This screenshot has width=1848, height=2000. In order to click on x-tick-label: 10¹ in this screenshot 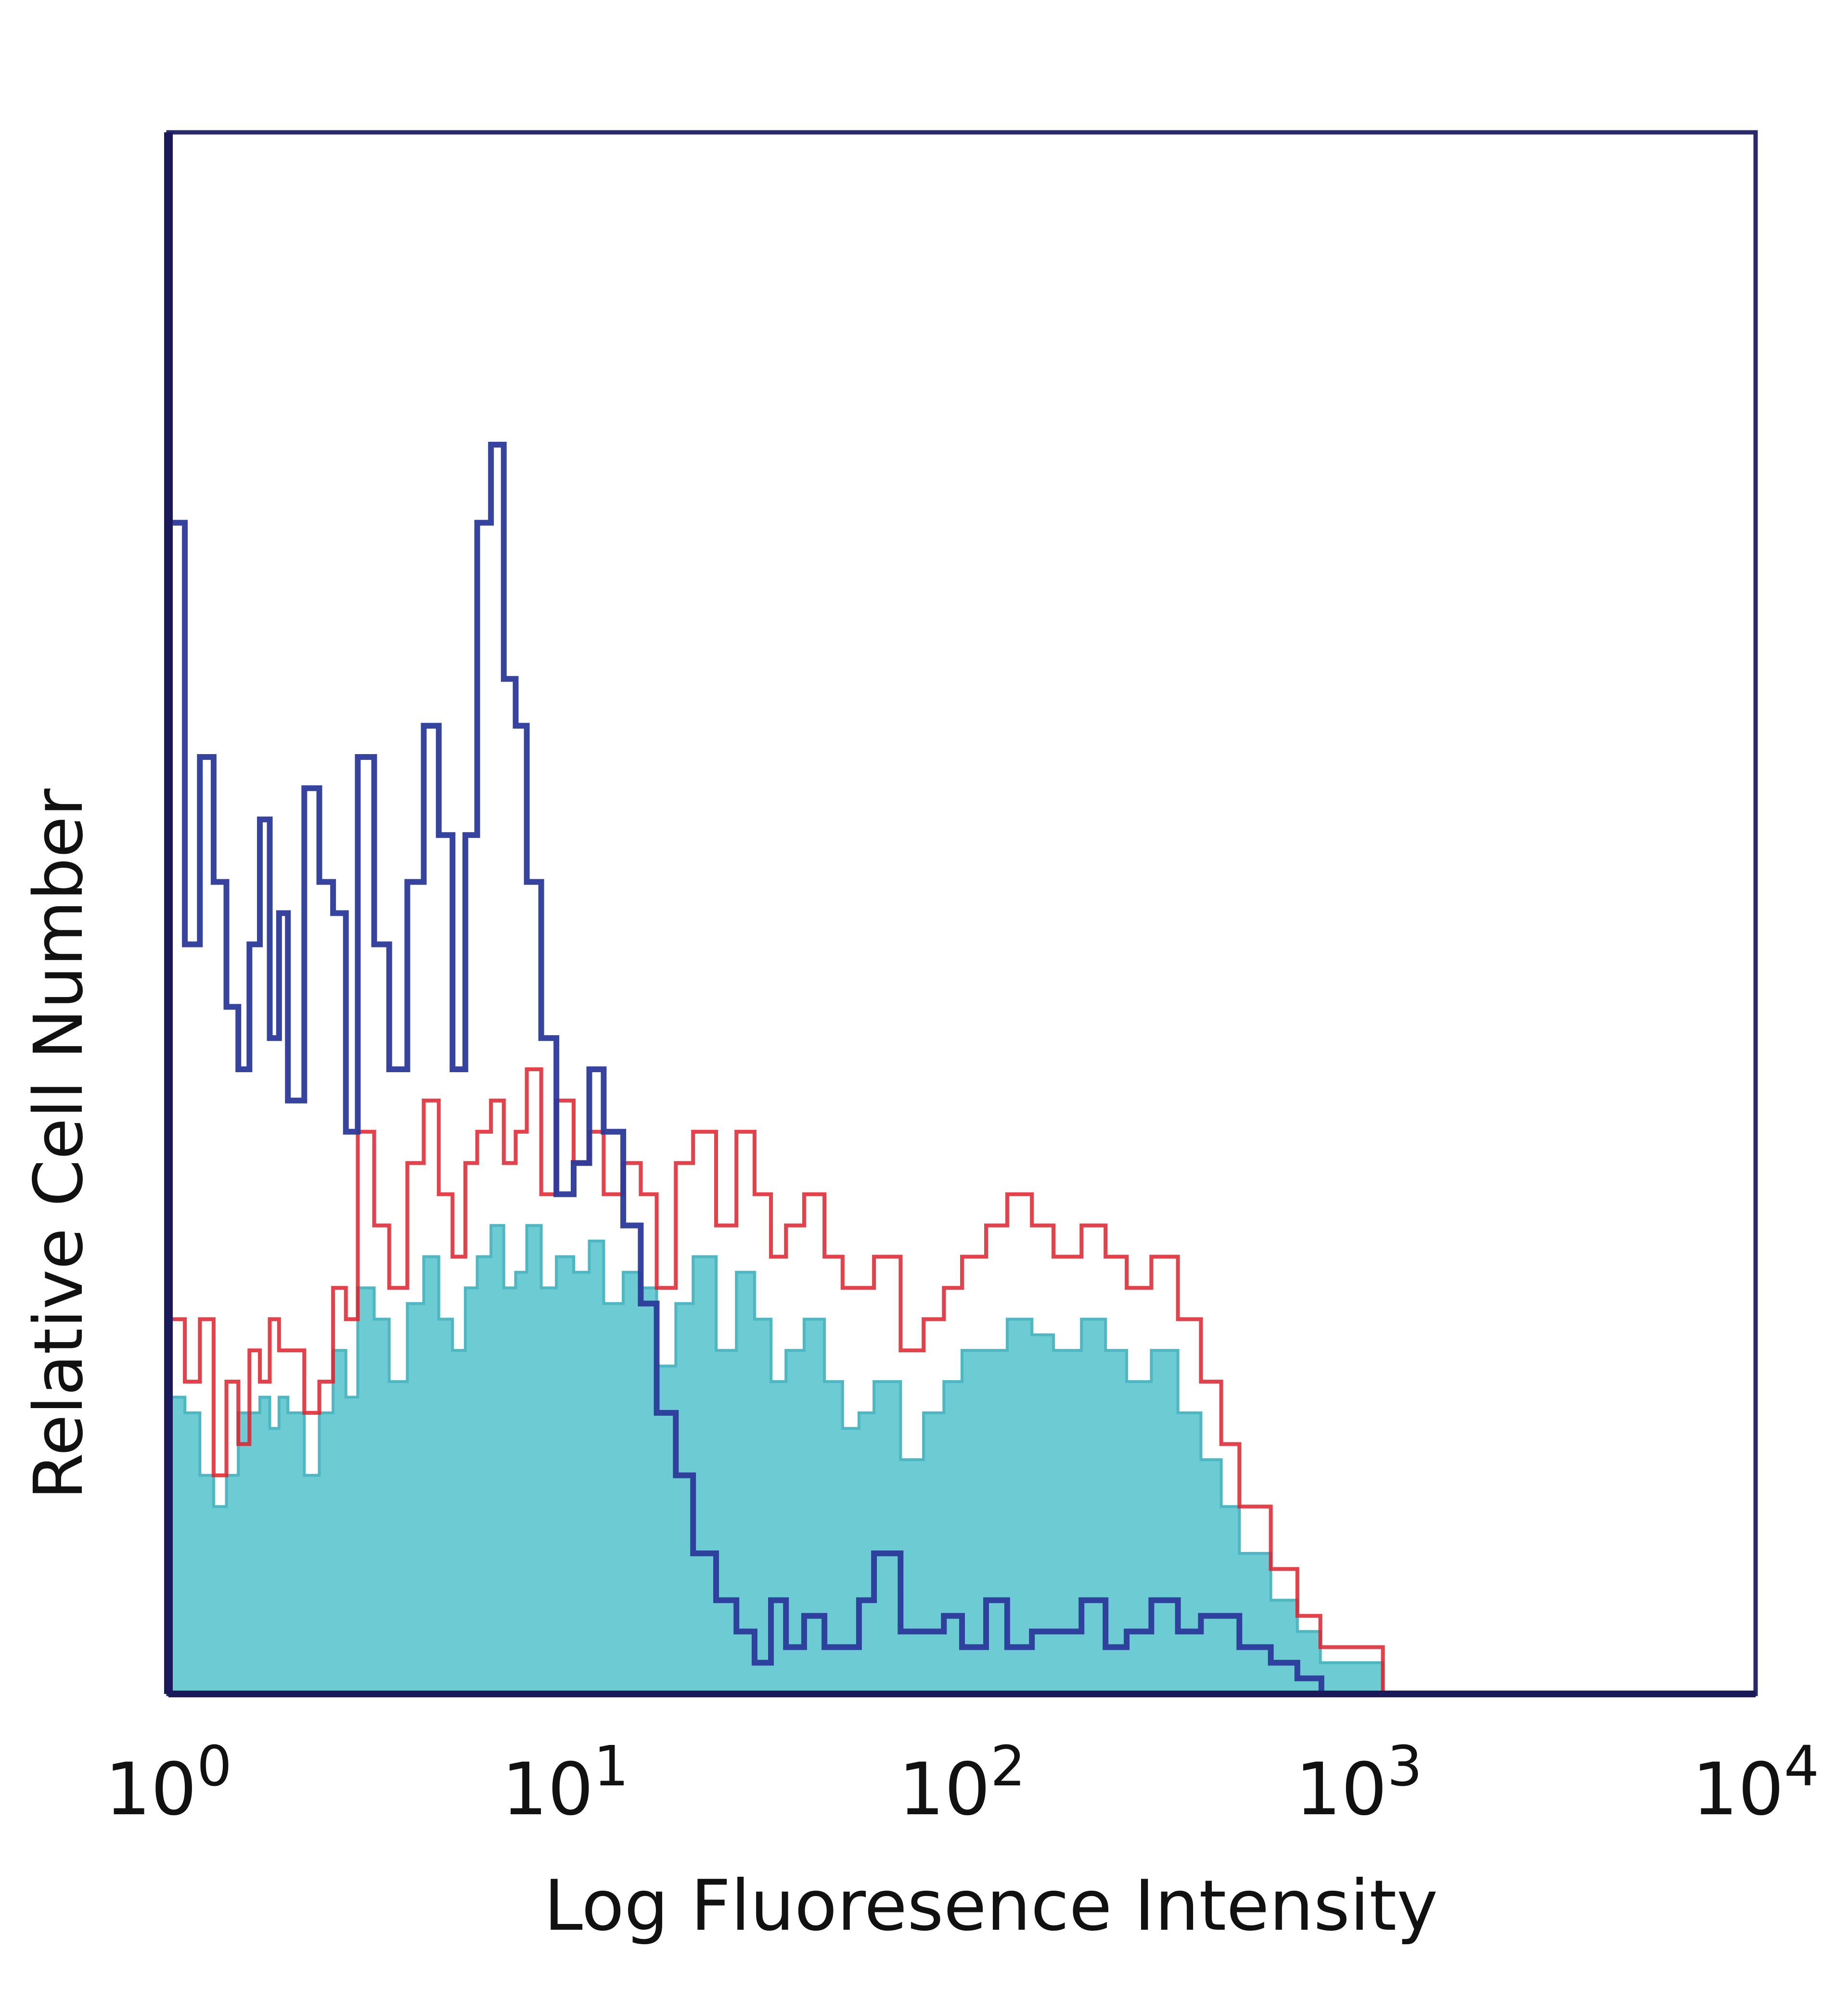, I will do `click(565, 1783)`.